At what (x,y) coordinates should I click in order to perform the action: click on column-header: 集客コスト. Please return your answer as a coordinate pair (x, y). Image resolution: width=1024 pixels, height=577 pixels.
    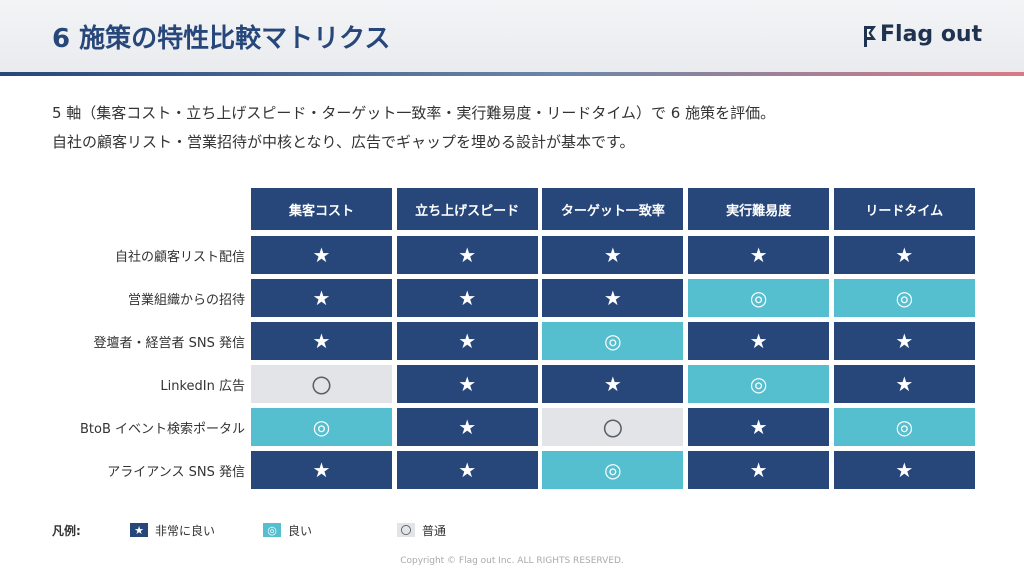
    Looking at the image, I should click on (321, 209).